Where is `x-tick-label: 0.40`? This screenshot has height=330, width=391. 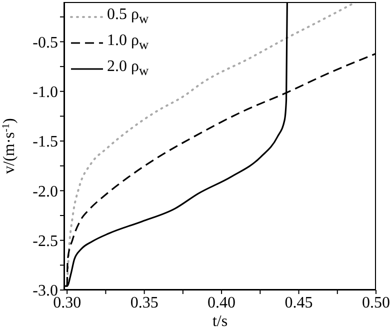
x-tick-label: 0.40 is located at coordinates (222, 303).